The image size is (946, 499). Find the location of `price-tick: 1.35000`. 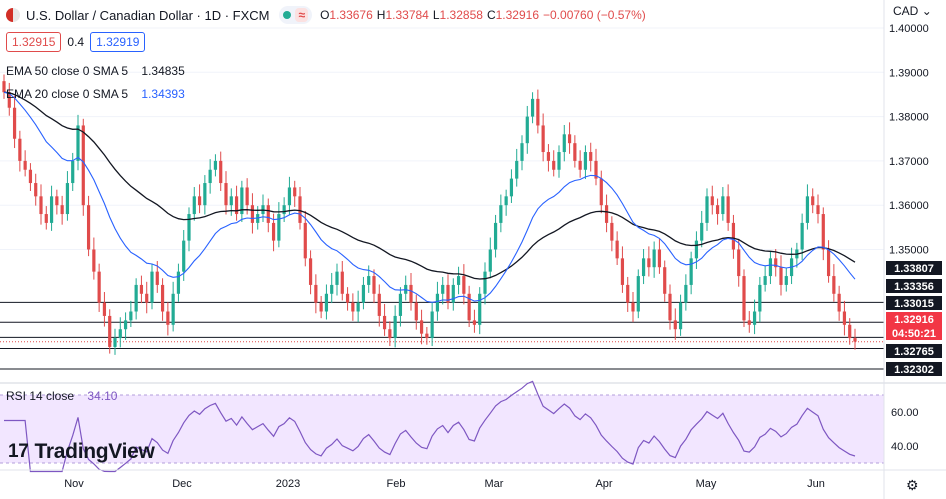

price-tick: 1.35000 is located at coordinates (909, 250).